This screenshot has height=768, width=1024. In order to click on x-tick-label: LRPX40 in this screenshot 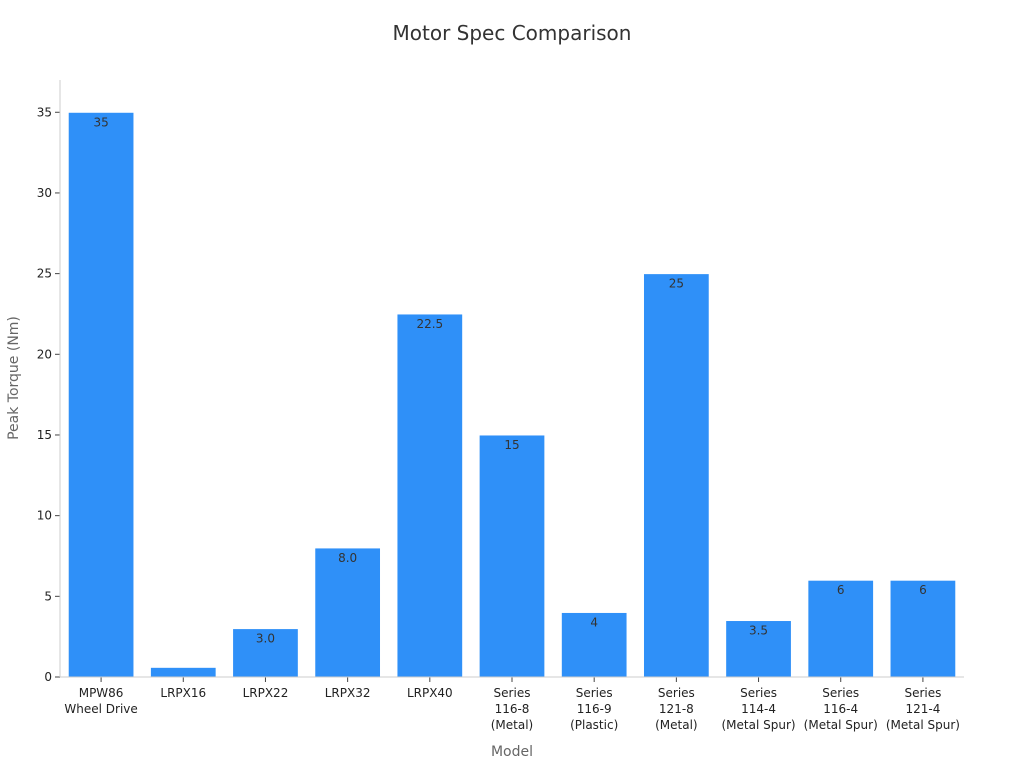, I will do `click(430, 693)`.